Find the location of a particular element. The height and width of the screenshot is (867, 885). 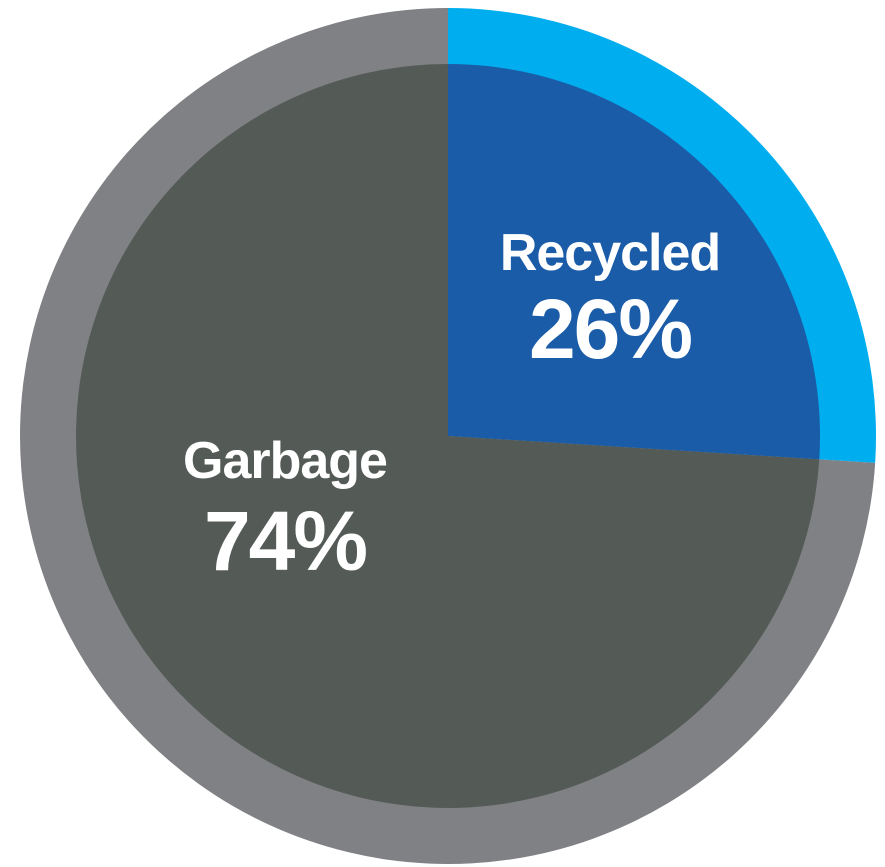

garbage-value: 74% is located at coordinates (285, 541).